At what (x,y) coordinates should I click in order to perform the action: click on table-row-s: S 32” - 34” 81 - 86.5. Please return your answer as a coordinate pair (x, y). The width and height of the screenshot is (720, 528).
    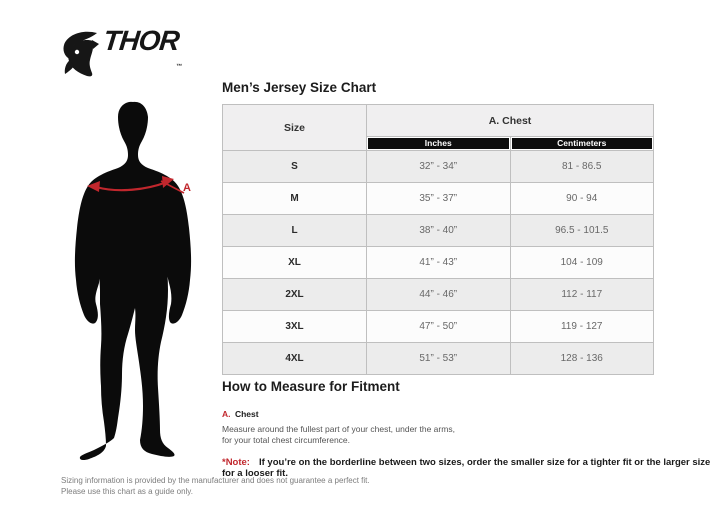
    Looking at the image, I should click on (438, 166).